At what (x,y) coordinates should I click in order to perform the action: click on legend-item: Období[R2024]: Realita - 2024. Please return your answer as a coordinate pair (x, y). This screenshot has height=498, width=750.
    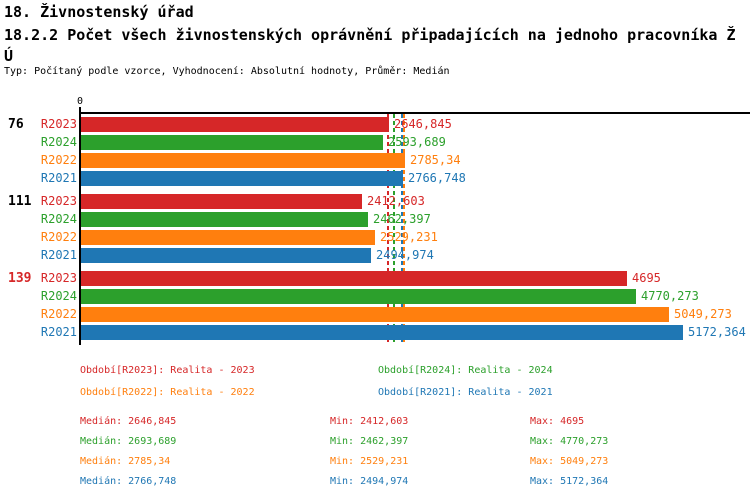
    Looking at the image, I should click on (465, 370).